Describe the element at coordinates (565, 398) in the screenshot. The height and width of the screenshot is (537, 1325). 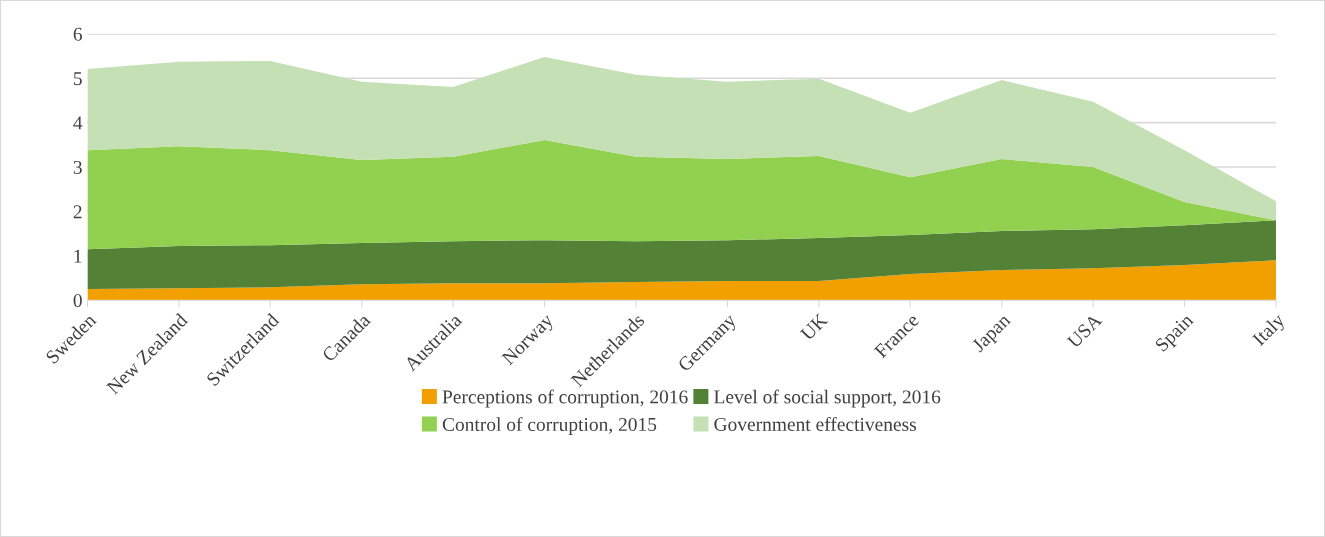
I see `legend-label: Perceptions of corruption, 2016` at that location.